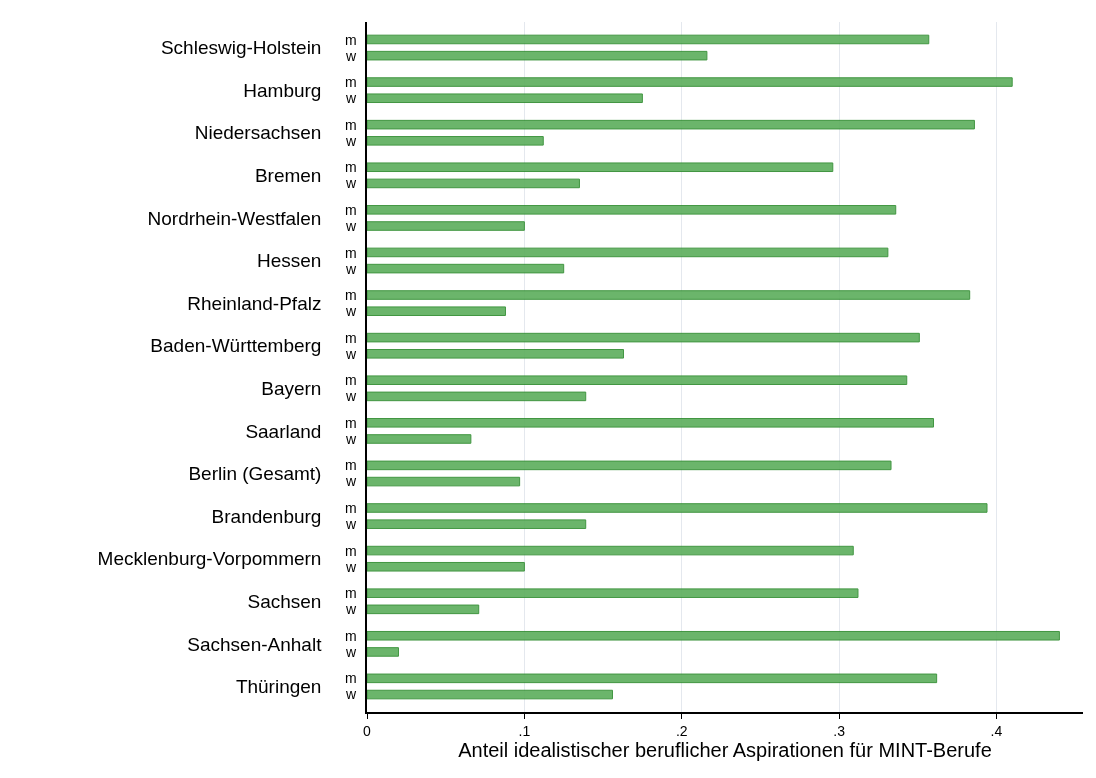  What do you see at coordinates (234, 218) in the screenshot?
I see `y-tick-label: Nordrhein-Westfalen` at bounding box center [234, 218].